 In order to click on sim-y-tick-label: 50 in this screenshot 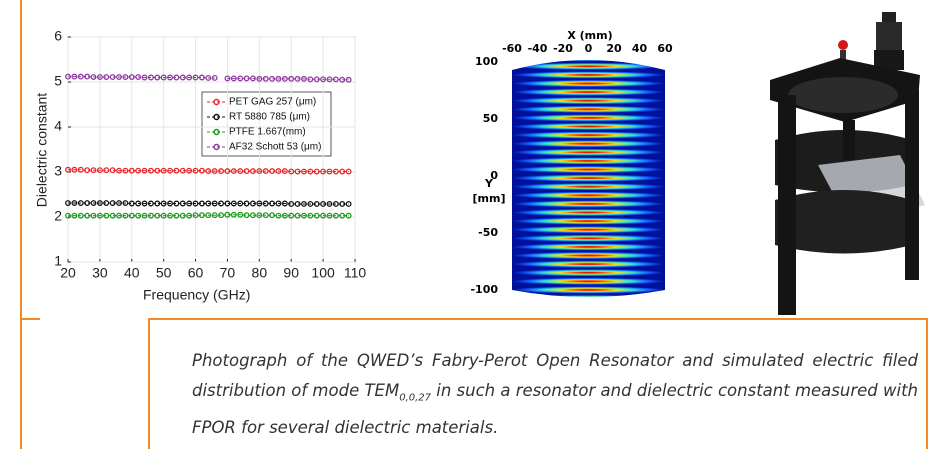, I will do `click(491, 118)`.